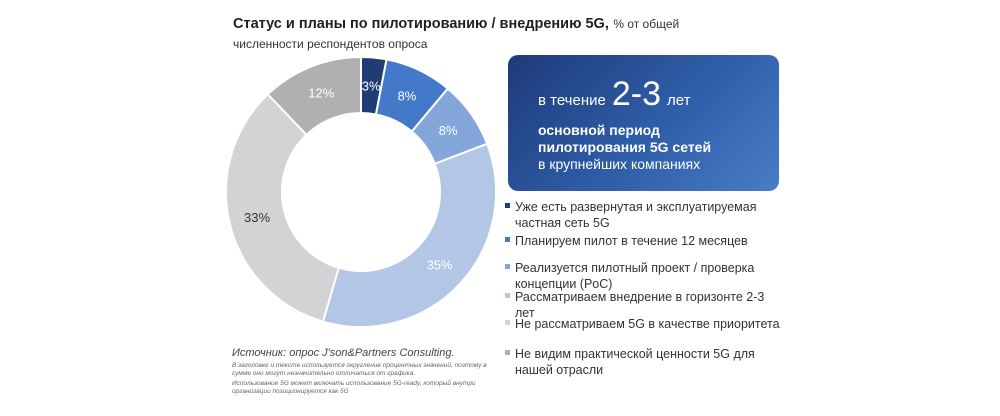 Image resolution: width=1000 pixels, height=416 pixels. Describe the element at coordinates (631, 241) in the screenshot. I see `legend-label: Планируем пилот в течение 12 месяцев` at that location.